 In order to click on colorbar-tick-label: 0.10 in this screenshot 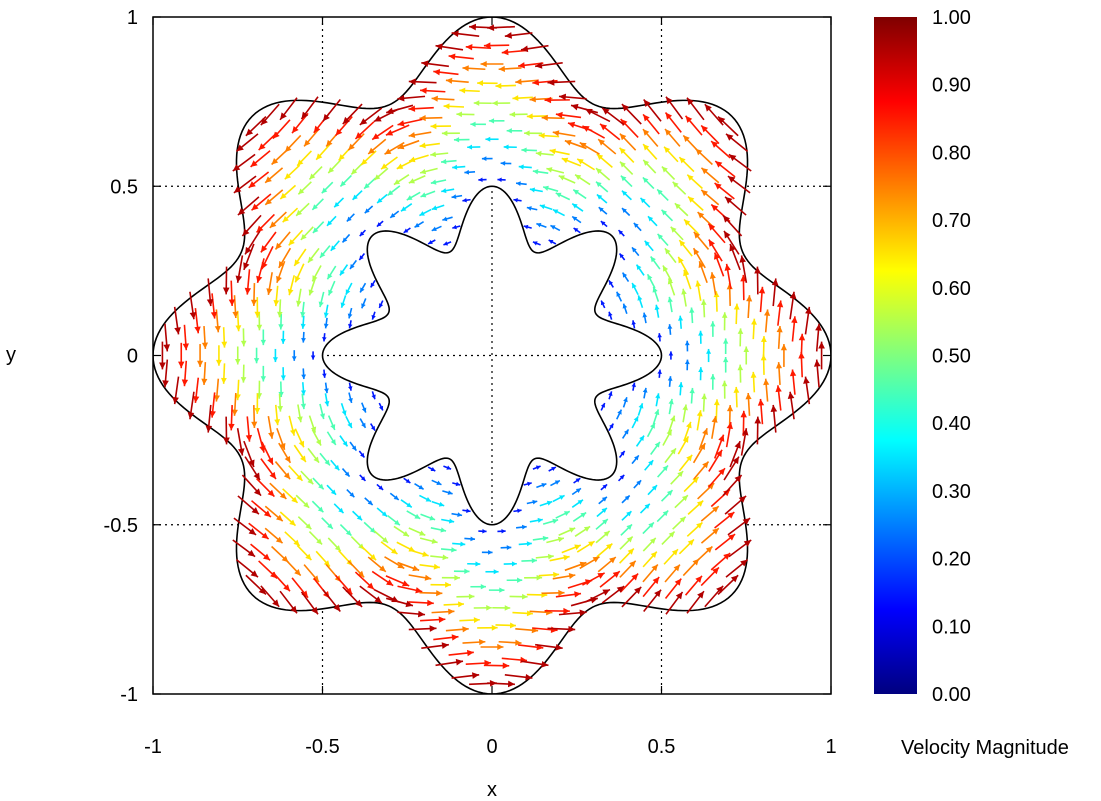, I will do `click(951, 627)`.